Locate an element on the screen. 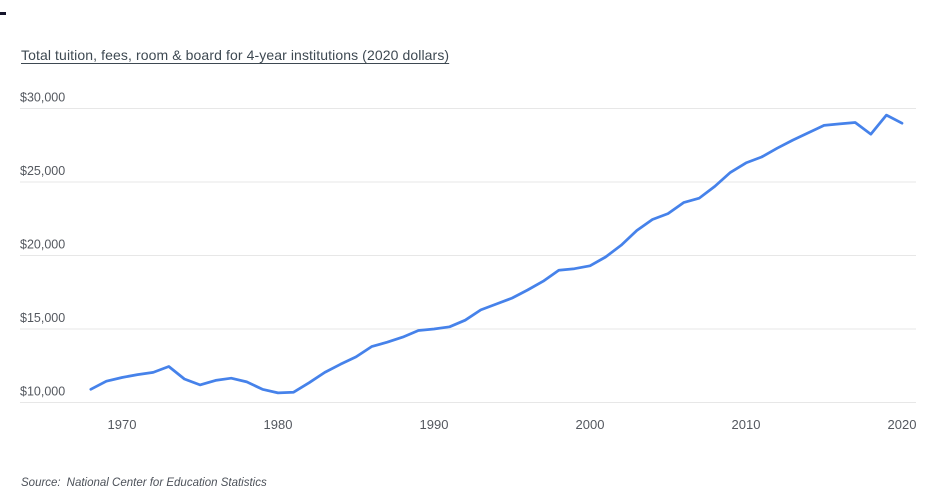 Image resolution: width=937 pixels, height=500 pixels. y-tick-label: $15,000 is located at coordinates (42, 318).